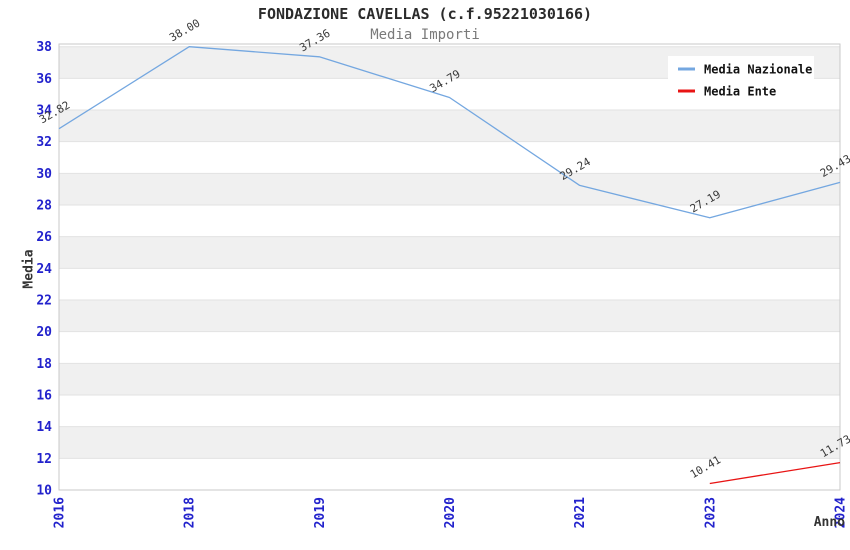 The width and height of the screenshot is (850, 550). Describe the element at coordinates (60, 512) in the screenshot. I see `x-tick-label: 2016` at that location.